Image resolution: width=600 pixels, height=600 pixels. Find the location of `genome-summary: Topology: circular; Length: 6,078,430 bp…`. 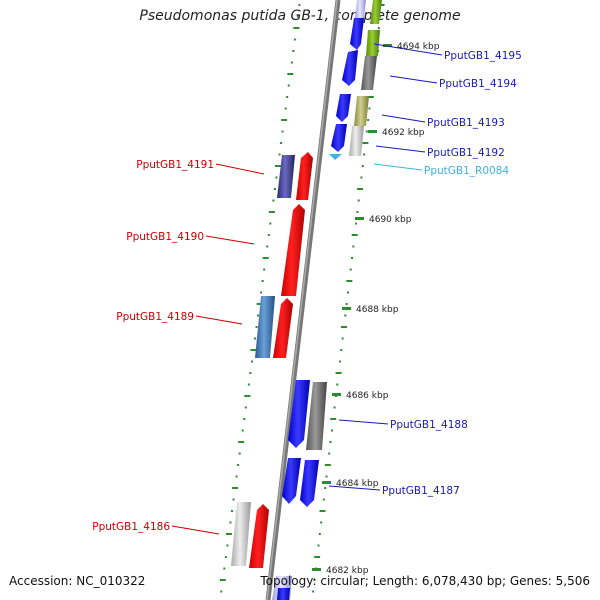

genome-summary: Topology: circular; Length: 6,078,430 bp… is located at coordinates (425, 581).